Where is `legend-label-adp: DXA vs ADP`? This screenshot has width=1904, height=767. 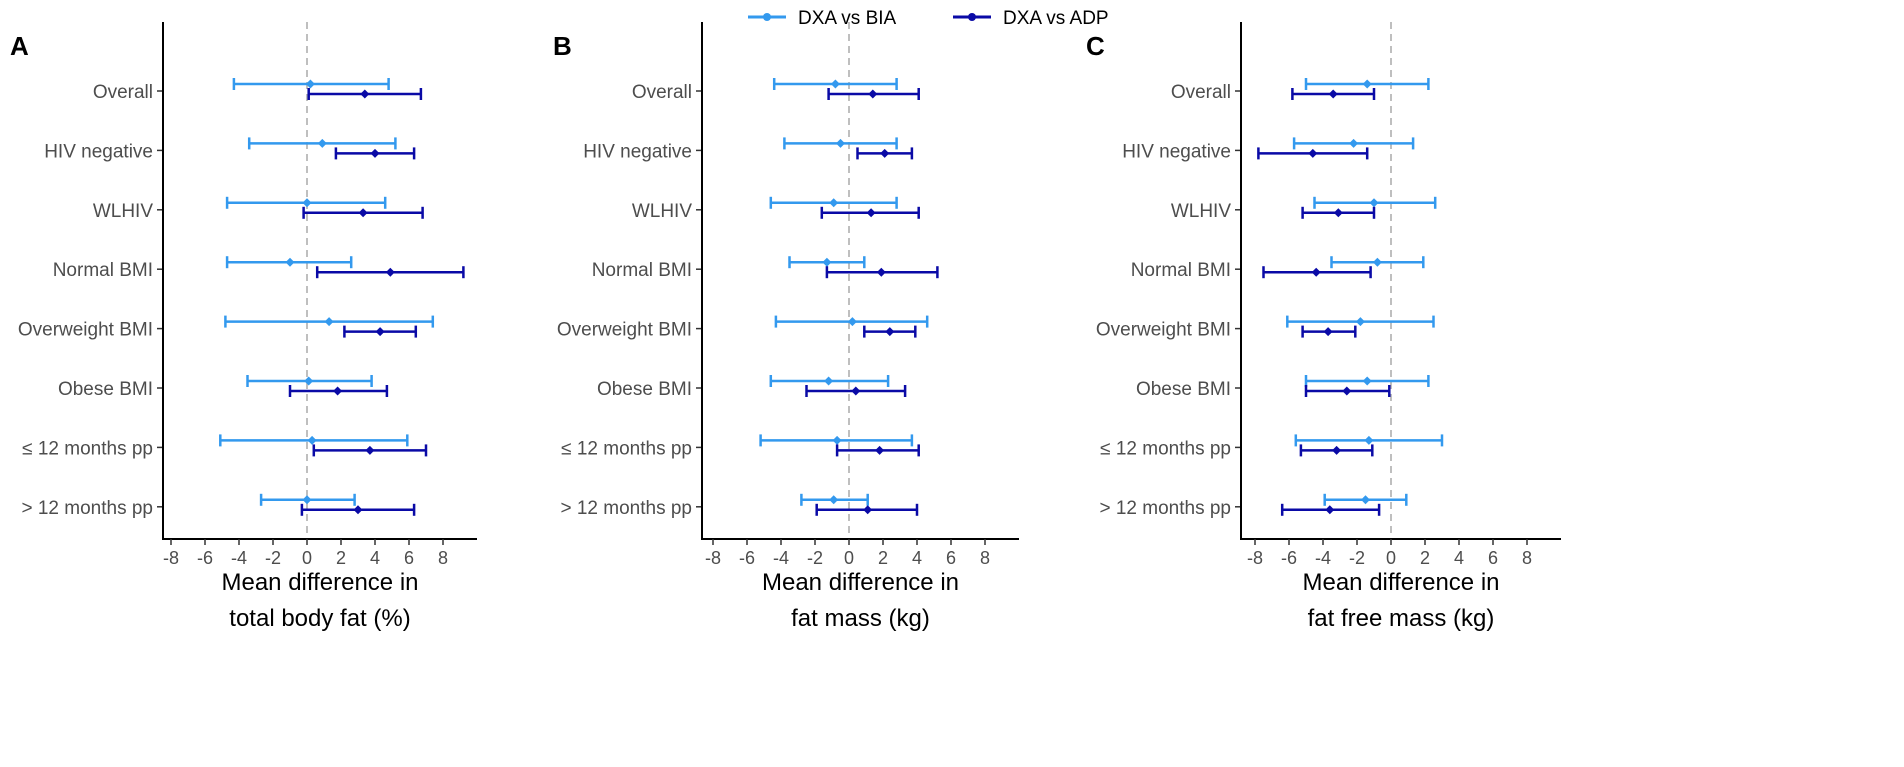
legend-label-adp: DXA vs ADP is located at coordinates (1056, 18).